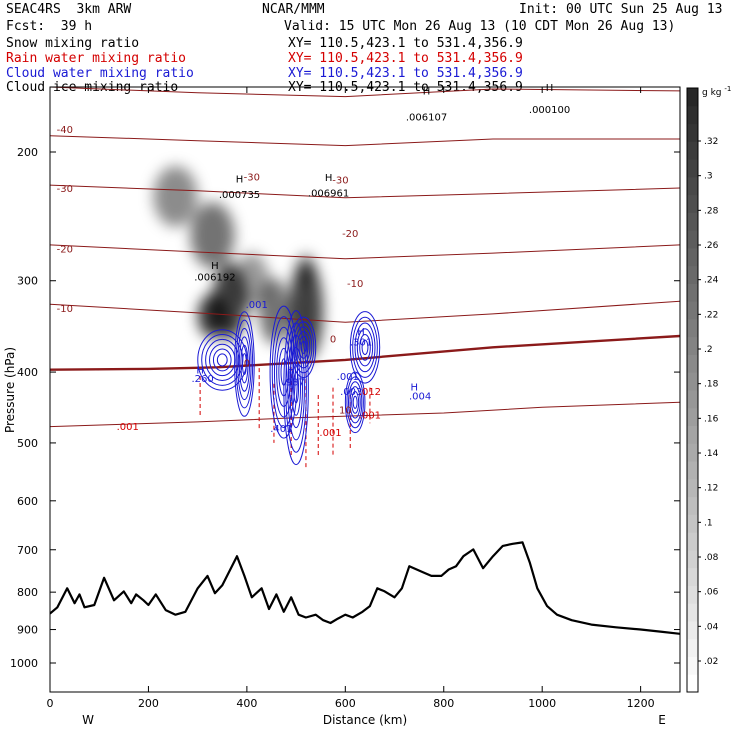  I want to click on forecast-hour: Fcst: 39 h, so click(49, 26).